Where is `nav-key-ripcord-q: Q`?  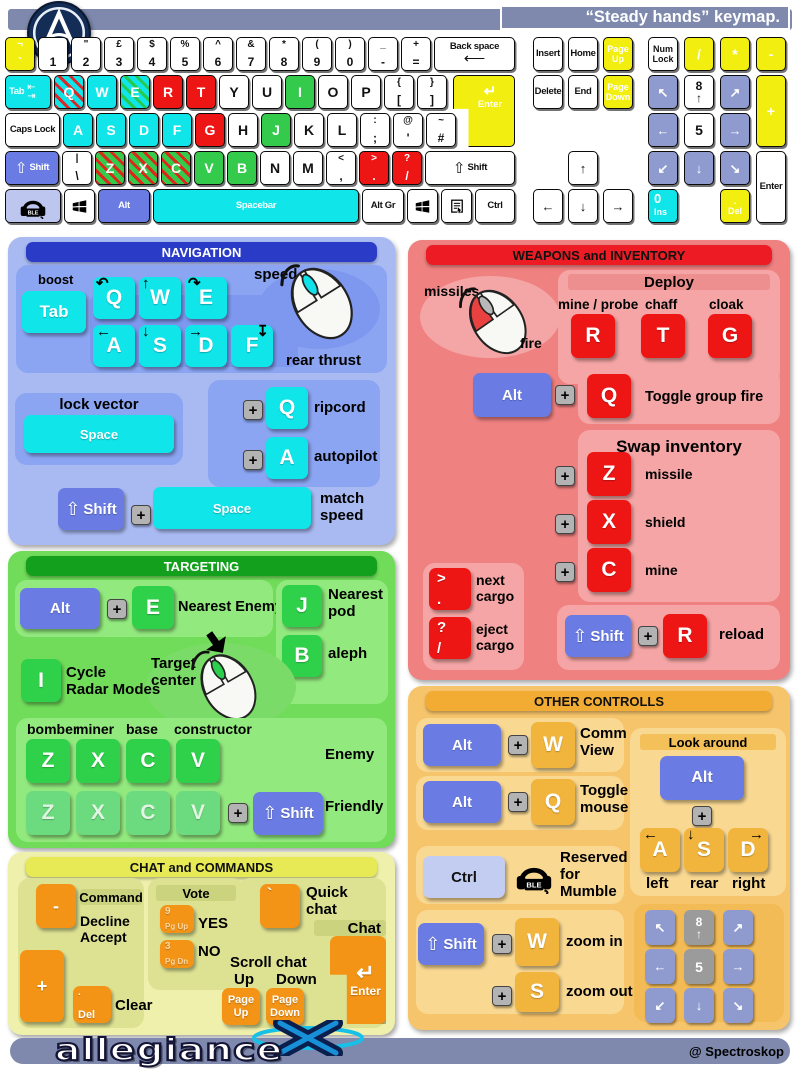
nav-key-ripcord-q: Q is located at coordinates (287, 408).